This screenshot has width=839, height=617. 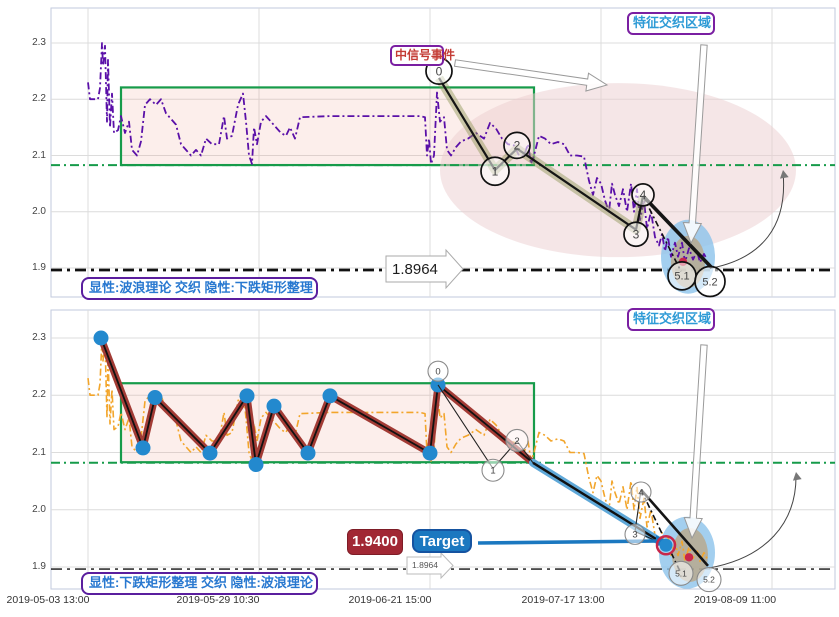 What do you see at coordinates (218, 600) in the screenshot?
I see `xtick-1: 2019-05-29 10:30` at bounding box center [218, 600].